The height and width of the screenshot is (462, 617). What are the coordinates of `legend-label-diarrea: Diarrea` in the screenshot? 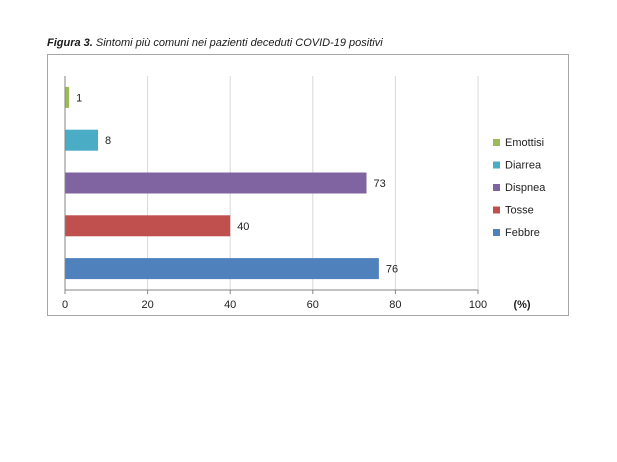 It's located at (523, 166).